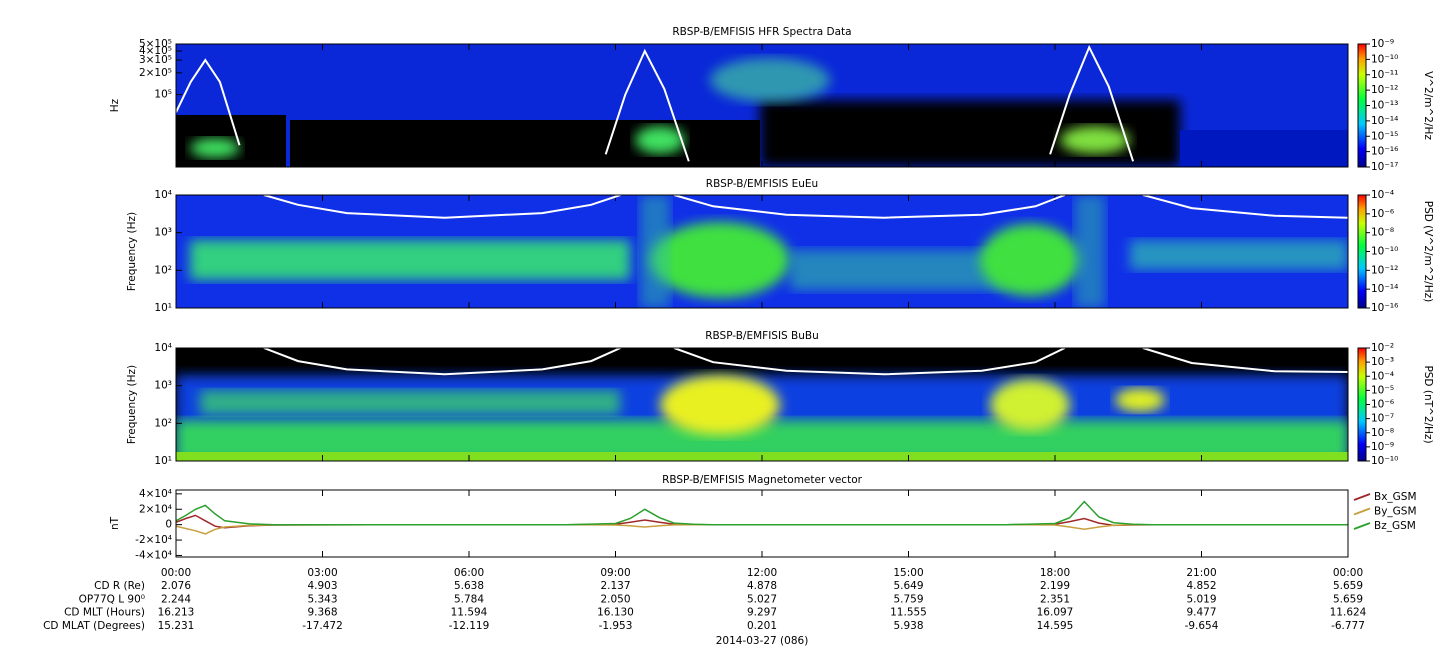 The image size is (1447, 658). Describe the element at coordinates (1382, 233) in the screenshot. I see `colorbar-tick-label: 10⁻⁸` at that location.